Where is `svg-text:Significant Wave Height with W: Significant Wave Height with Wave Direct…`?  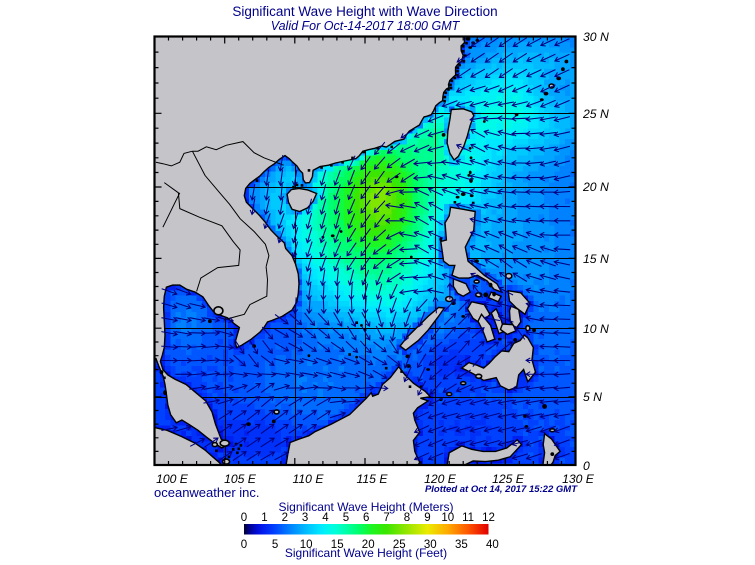
svg-text:Significant Wave Height with W: Significant Wave Height with Wave Direct… is located at coordinates (364, 11).